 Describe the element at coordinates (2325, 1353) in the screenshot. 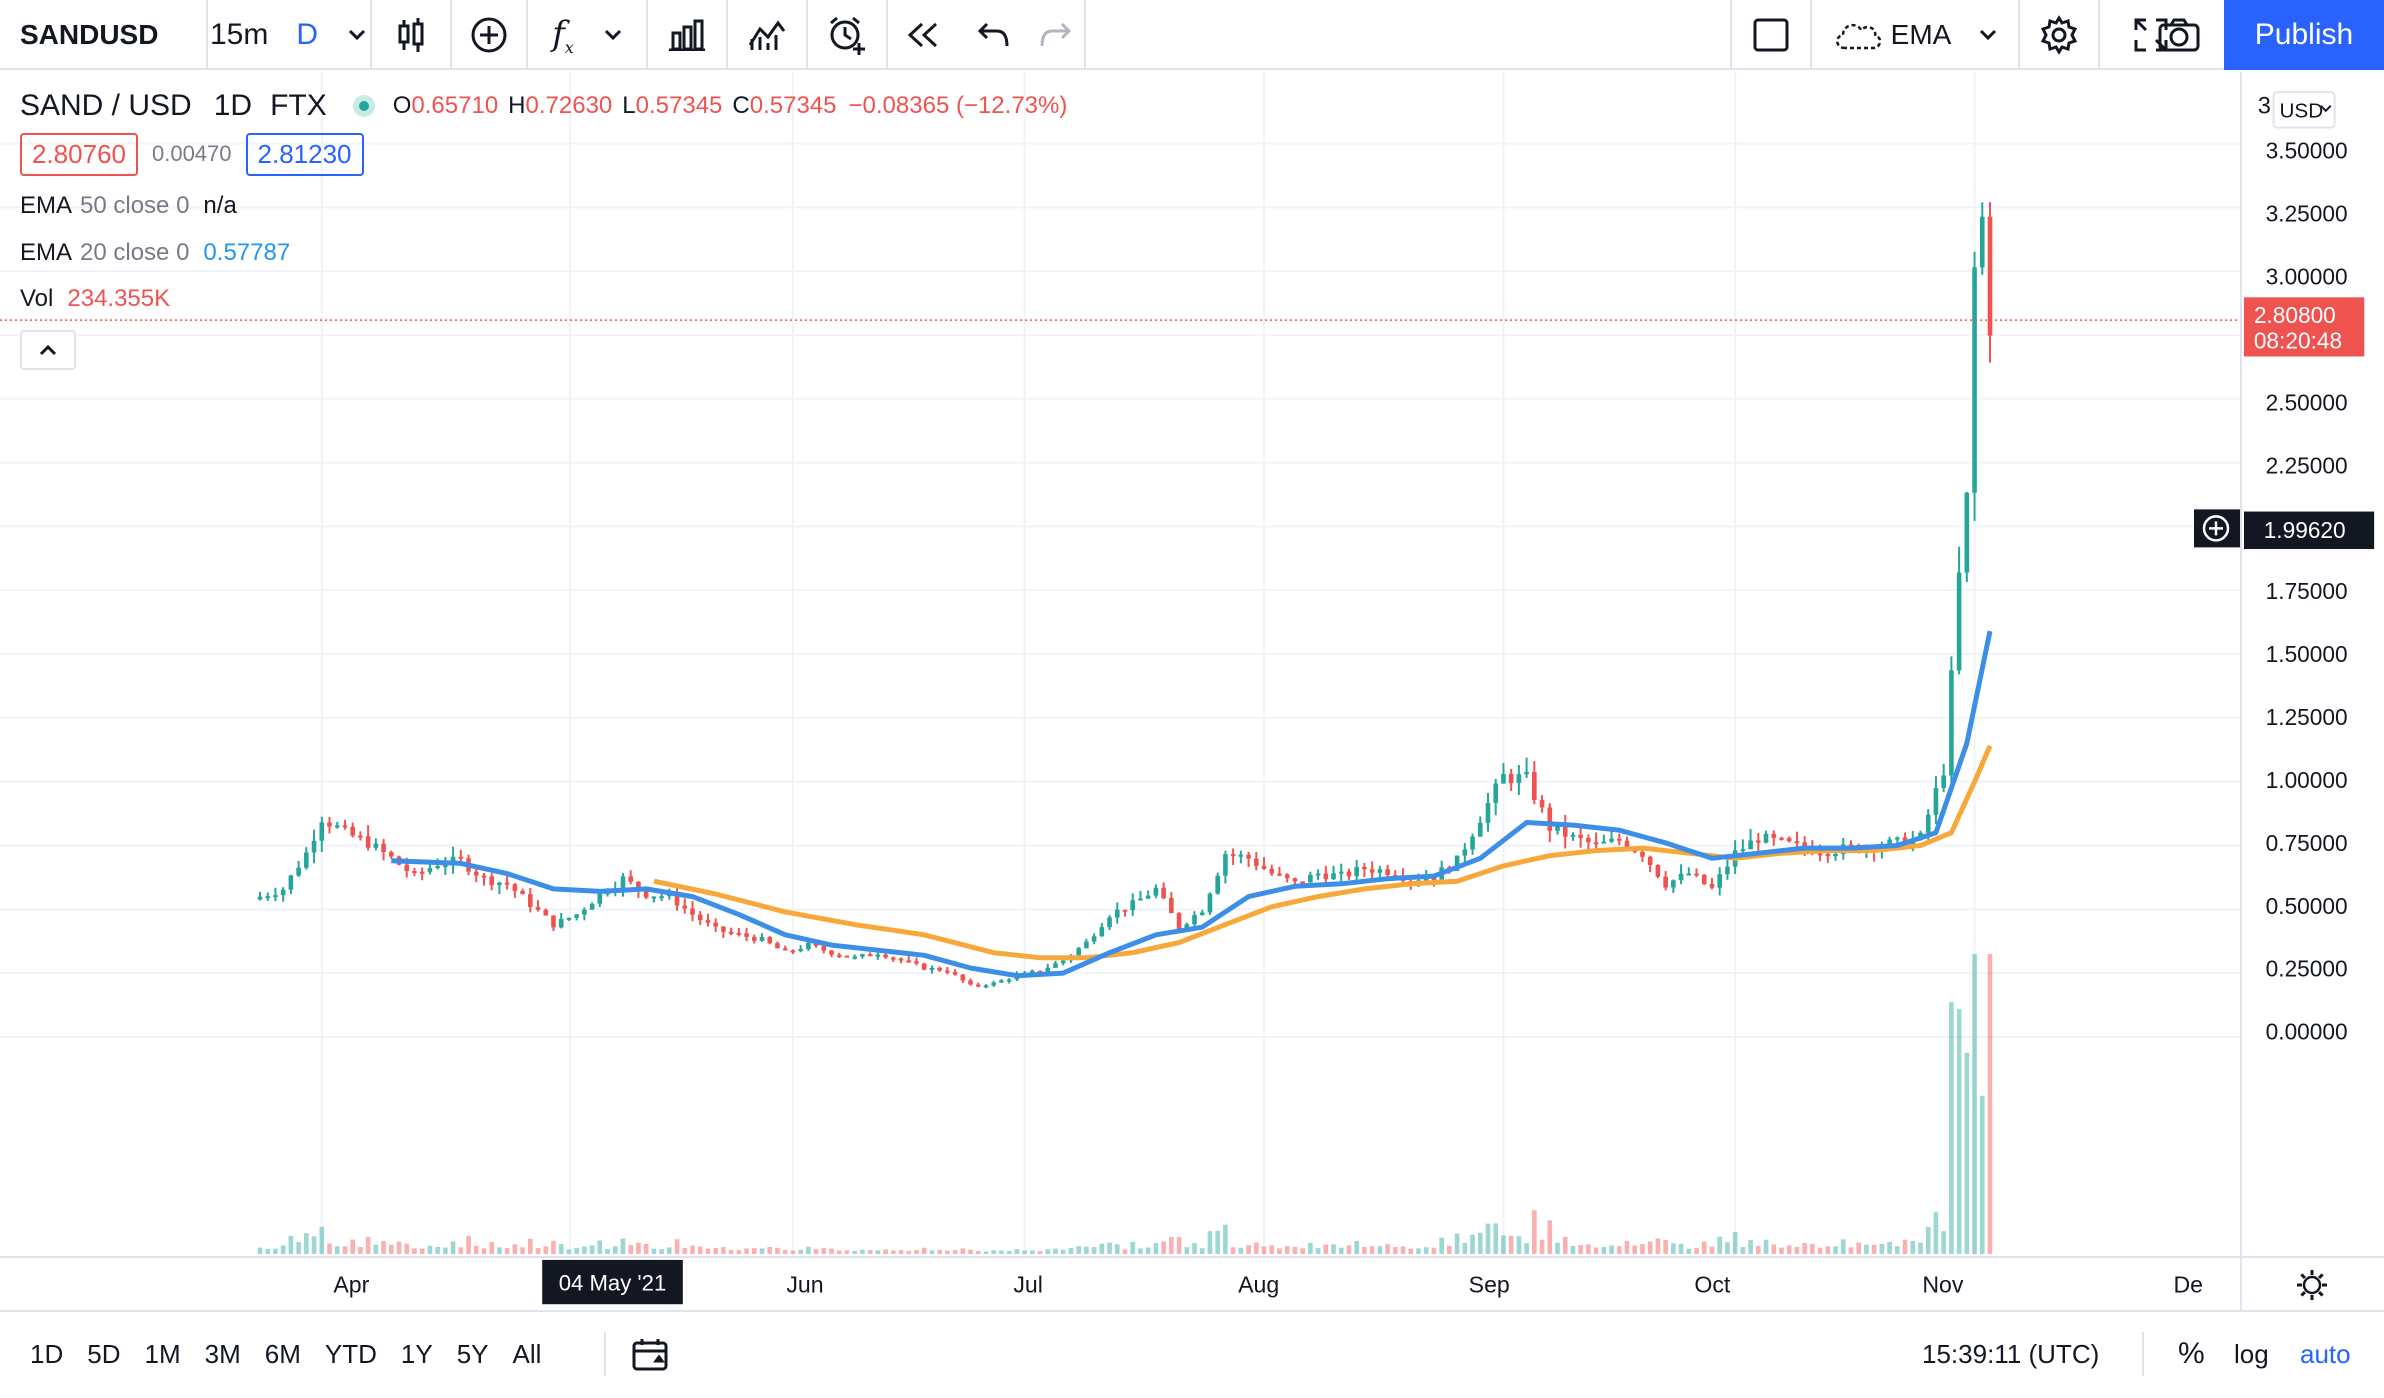

I see `auto-scale-toggle: auto` at that location.